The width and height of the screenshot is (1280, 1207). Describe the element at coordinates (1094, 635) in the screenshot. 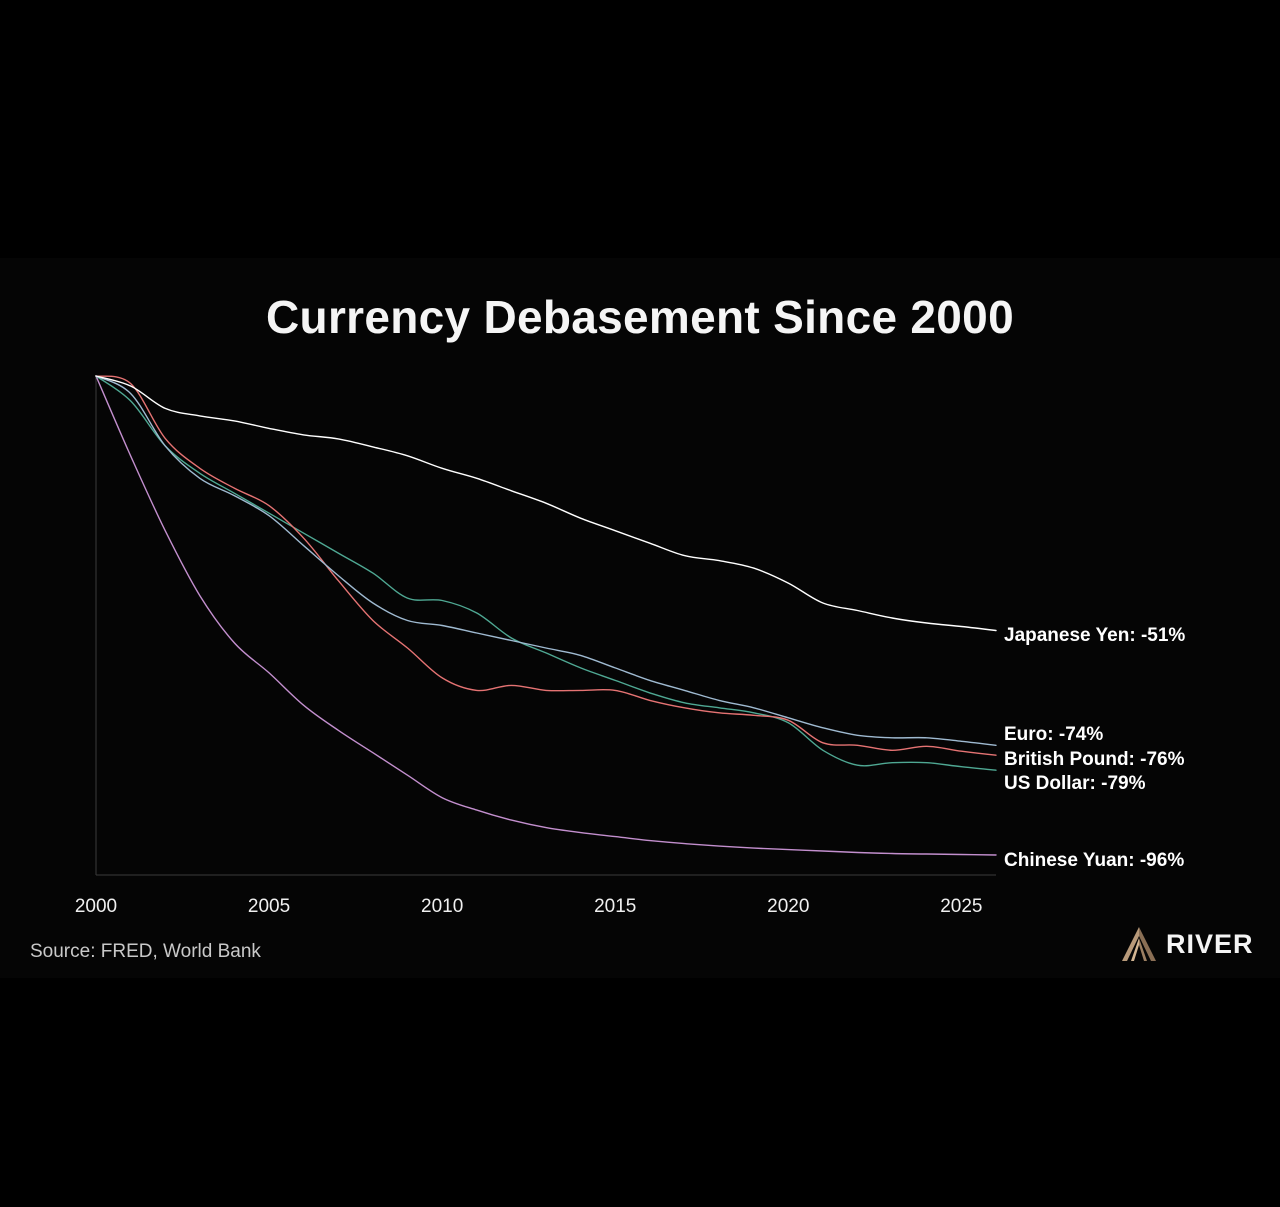

I see `end-label-japanese-yen: Japanese Yen: -51%` at that location.